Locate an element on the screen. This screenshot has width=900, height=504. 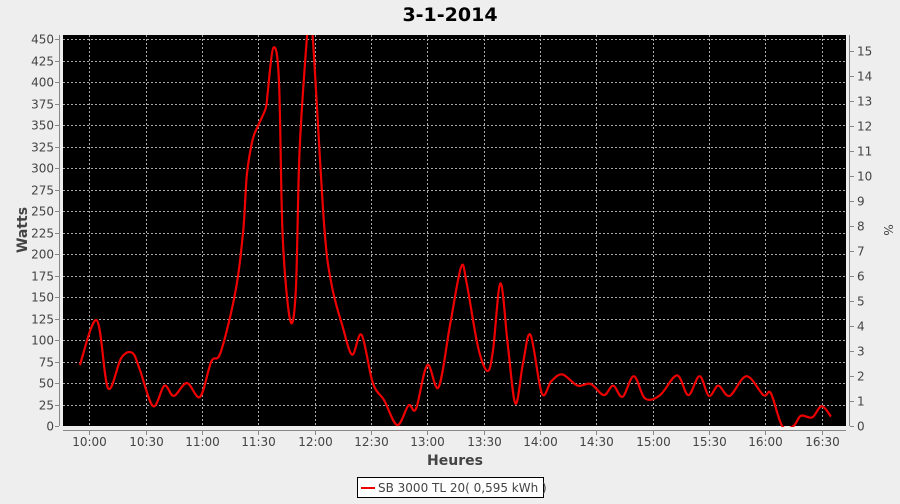
y-tick-label: 350 is located at coordinates (42, 126).